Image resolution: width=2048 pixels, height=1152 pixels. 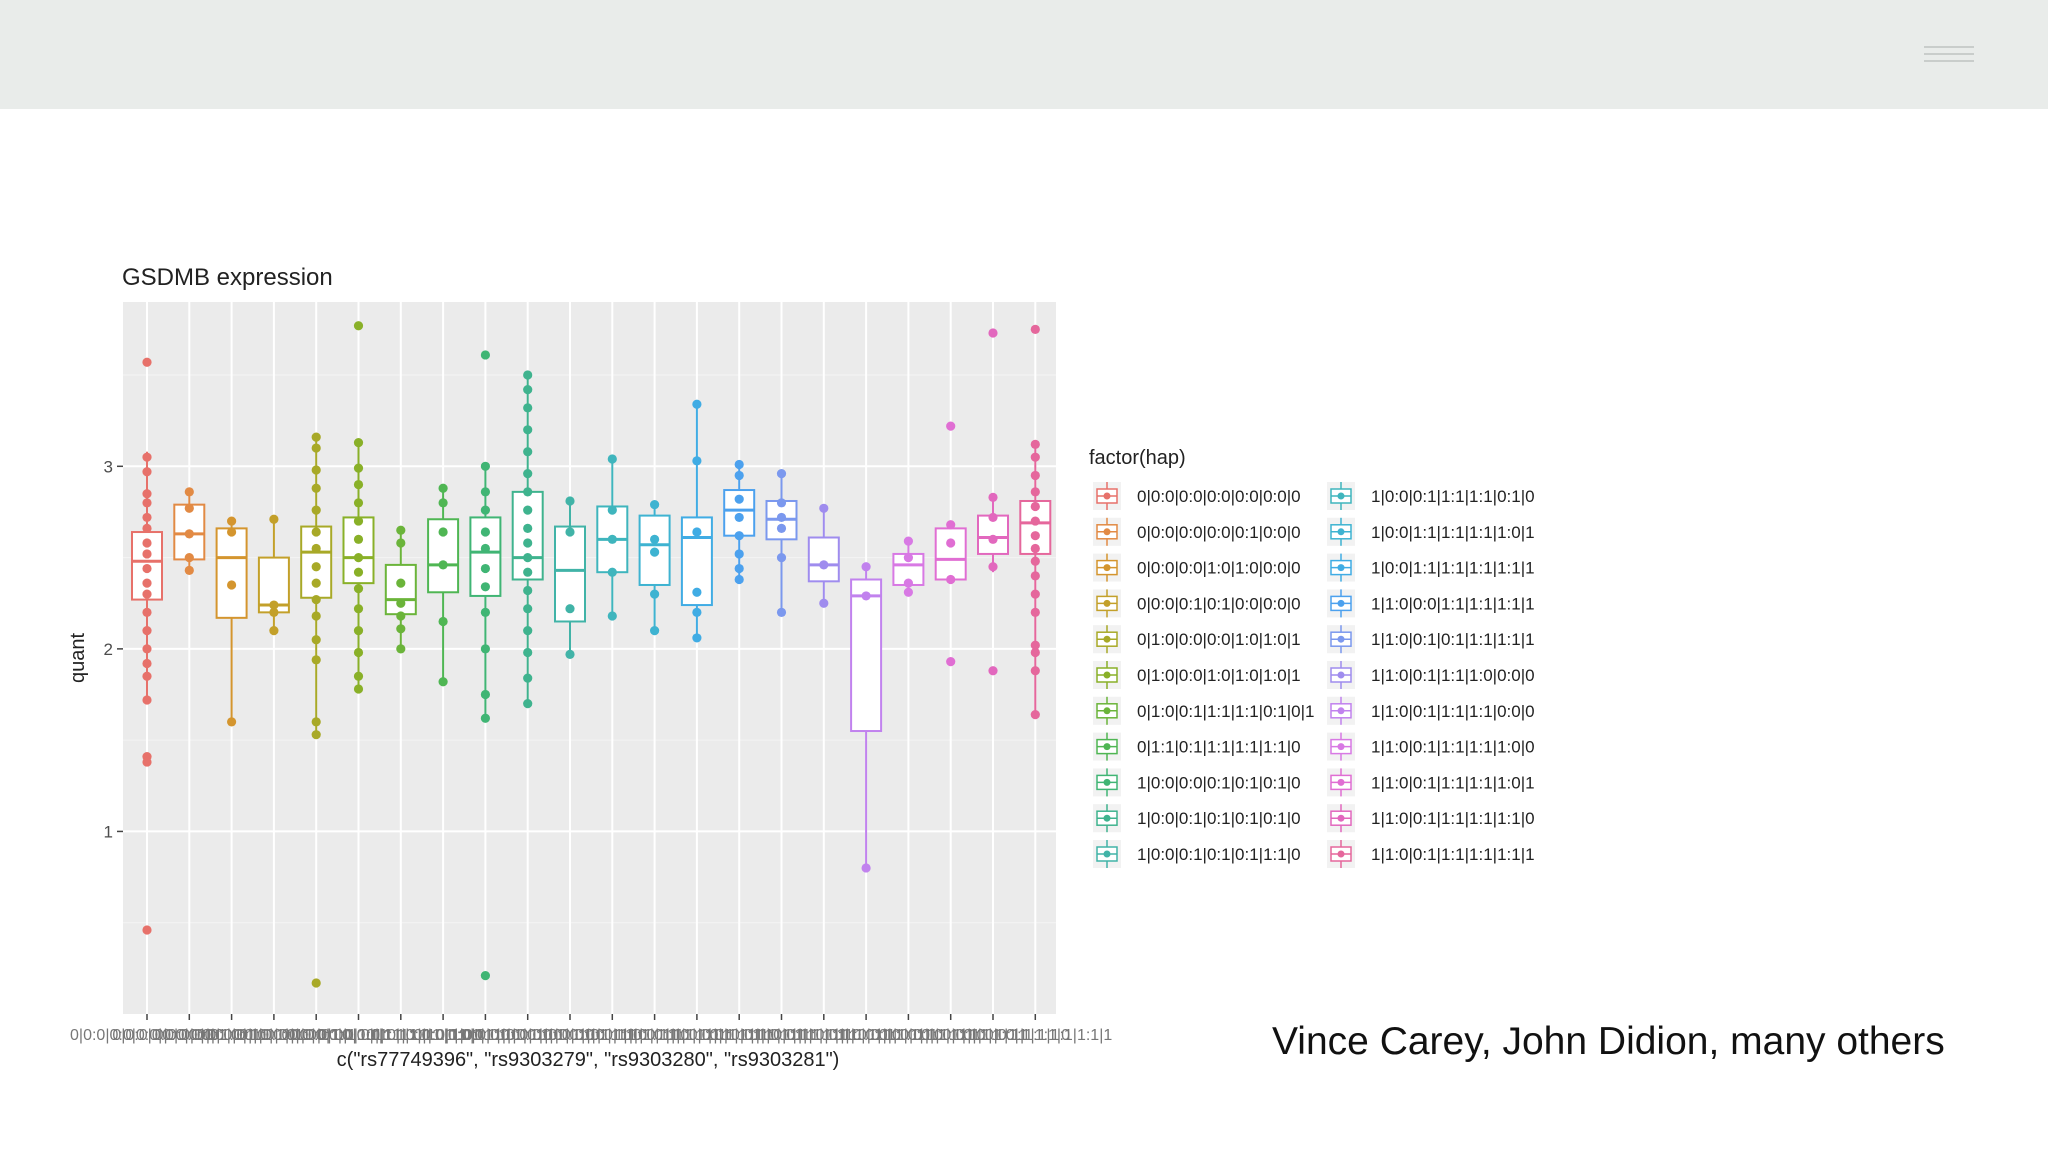 I want to click on legend-label: 0|0:0|0:0|0:0|0:0|0:0|0, so click(x=1219, y=496).